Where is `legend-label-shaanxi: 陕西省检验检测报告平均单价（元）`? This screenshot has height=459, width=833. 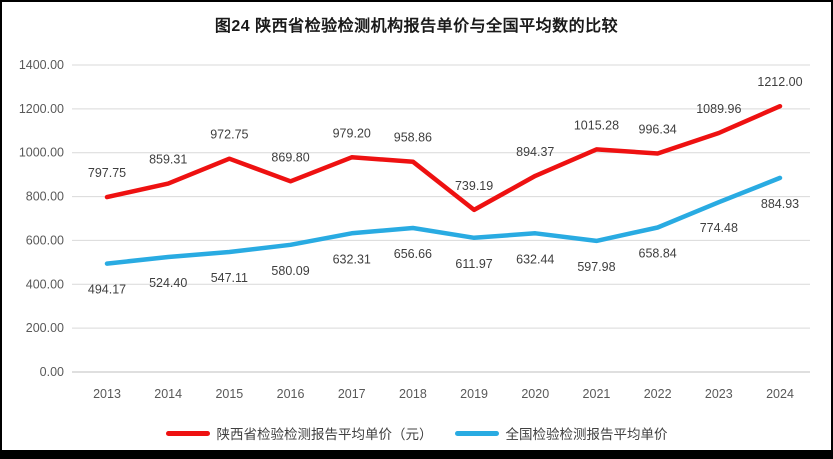
legend-label-shaanxi: 陕西省检验检测报告平均单价（元） is located at coordinates (324, 434).